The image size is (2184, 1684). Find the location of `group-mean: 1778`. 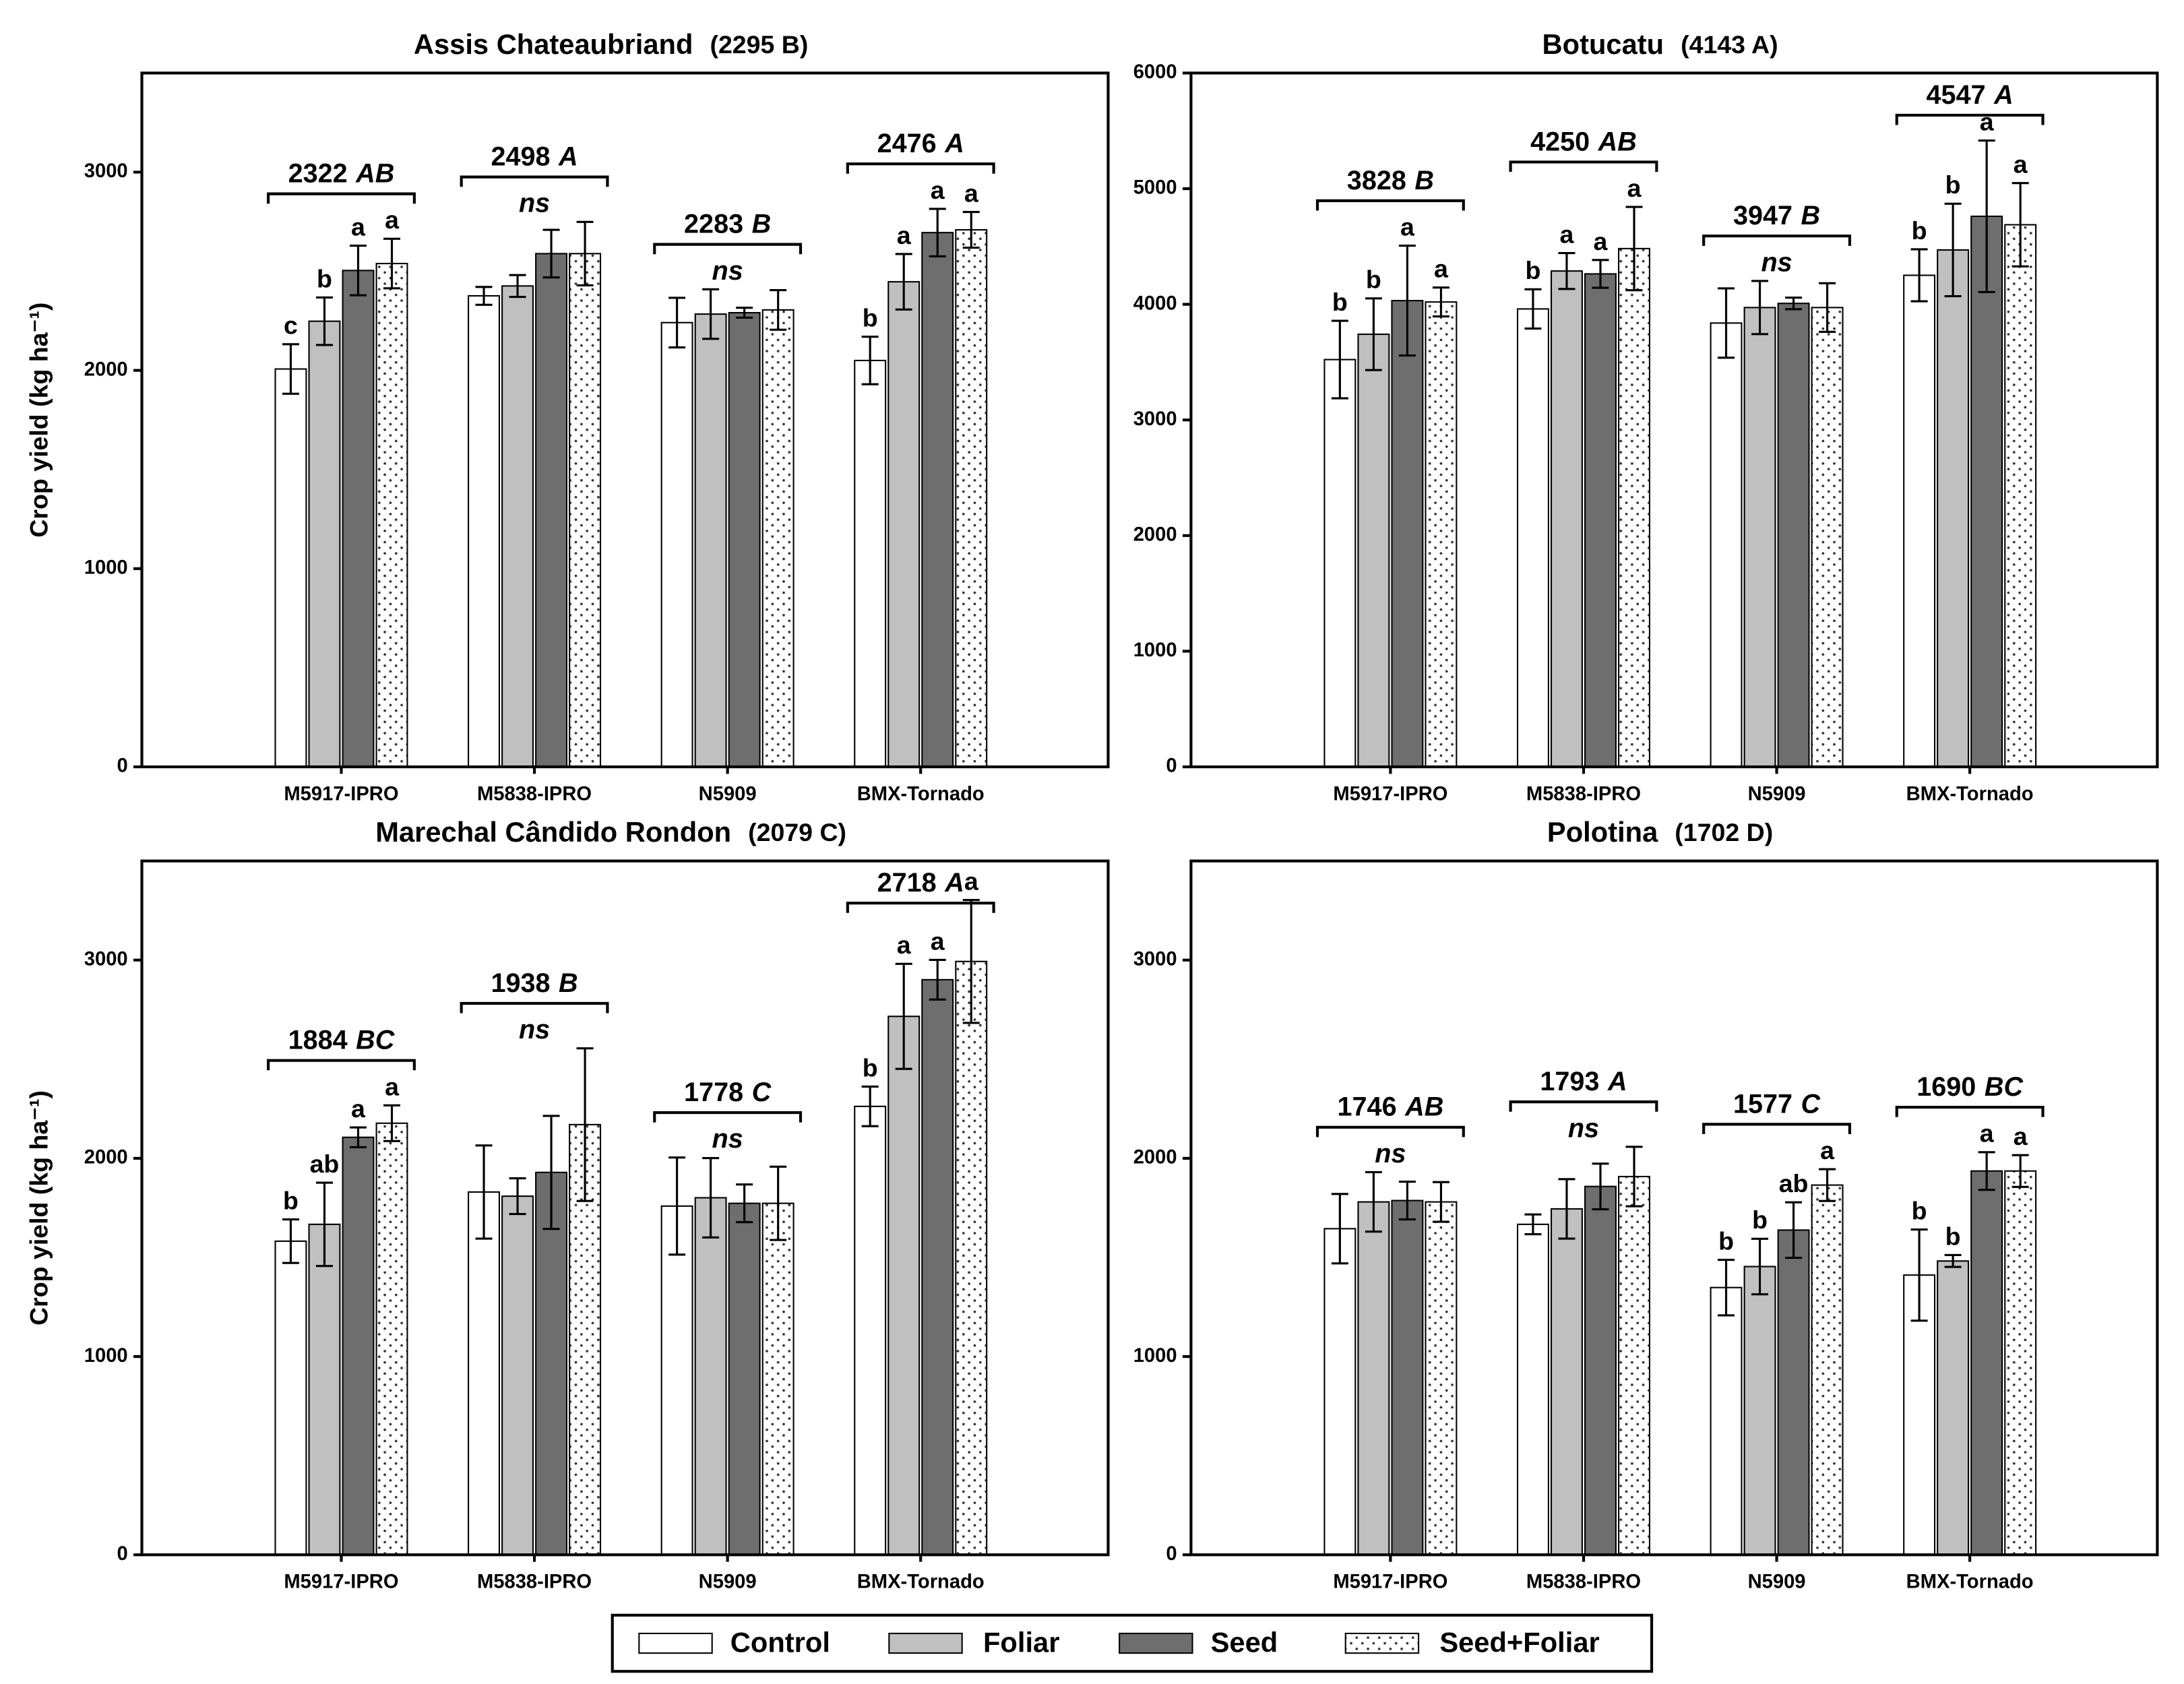

group-mean: 1778 is located at coordinates (713, 1092).